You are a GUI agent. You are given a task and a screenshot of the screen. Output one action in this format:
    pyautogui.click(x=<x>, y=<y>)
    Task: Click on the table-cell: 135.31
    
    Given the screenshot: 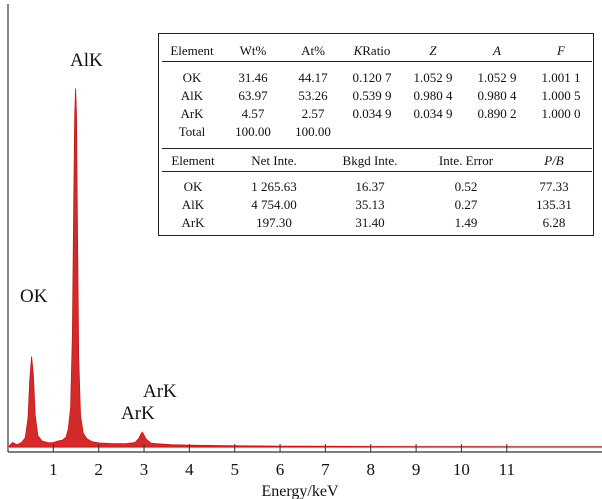 What is the action you would take?
    pyautogui.click(x=554, y=204)
    